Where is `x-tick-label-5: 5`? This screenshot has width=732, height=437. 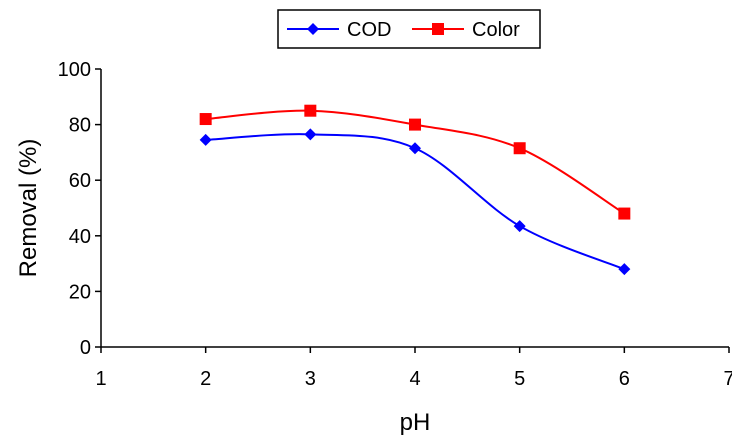
x-tick-label-5: 5 is located at coordinates (519, 379).